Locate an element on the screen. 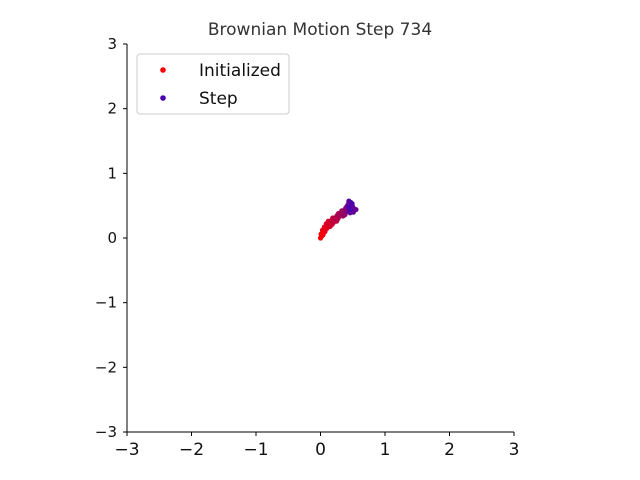 This screenshot has width=640, height=480. legend-label: Step is located at coordinates (218, 99).